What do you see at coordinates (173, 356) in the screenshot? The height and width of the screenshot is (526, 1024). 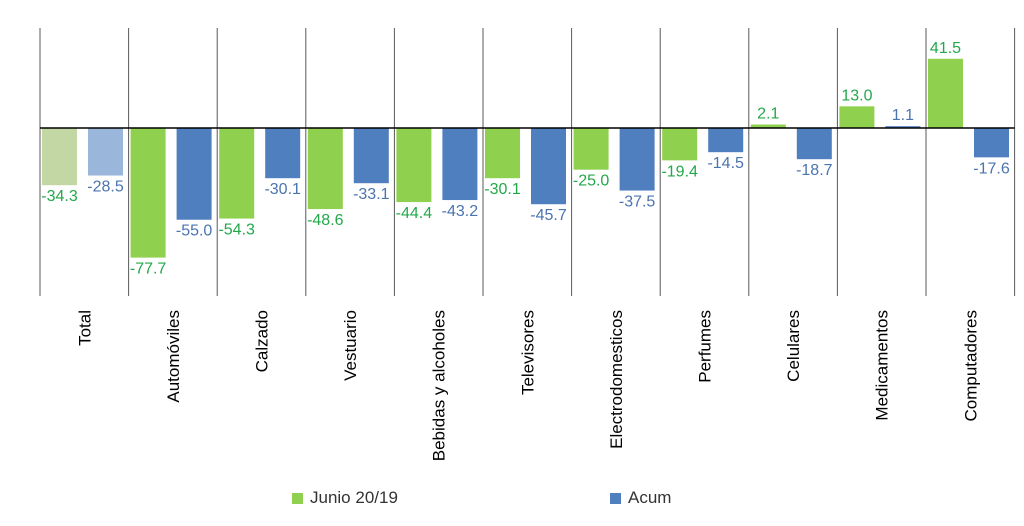 I see `category-label: Automóviles` at bounding box center [173, 356].